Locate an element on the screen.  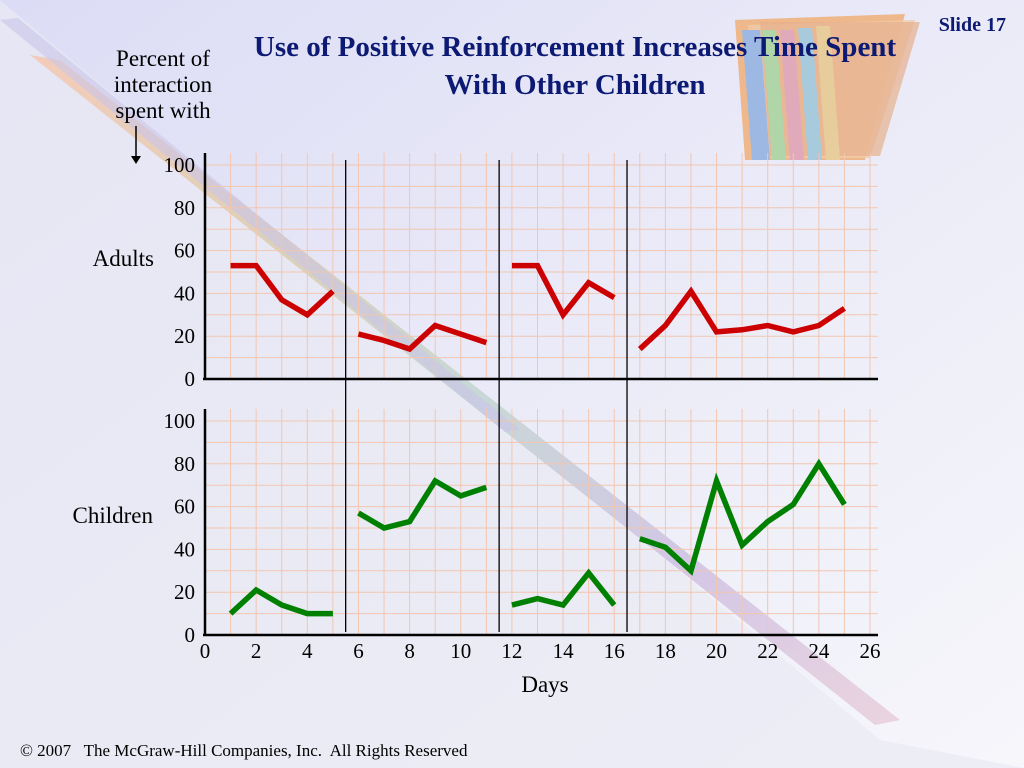
x-tick-label: 20 is located at coordinates (716, 651).